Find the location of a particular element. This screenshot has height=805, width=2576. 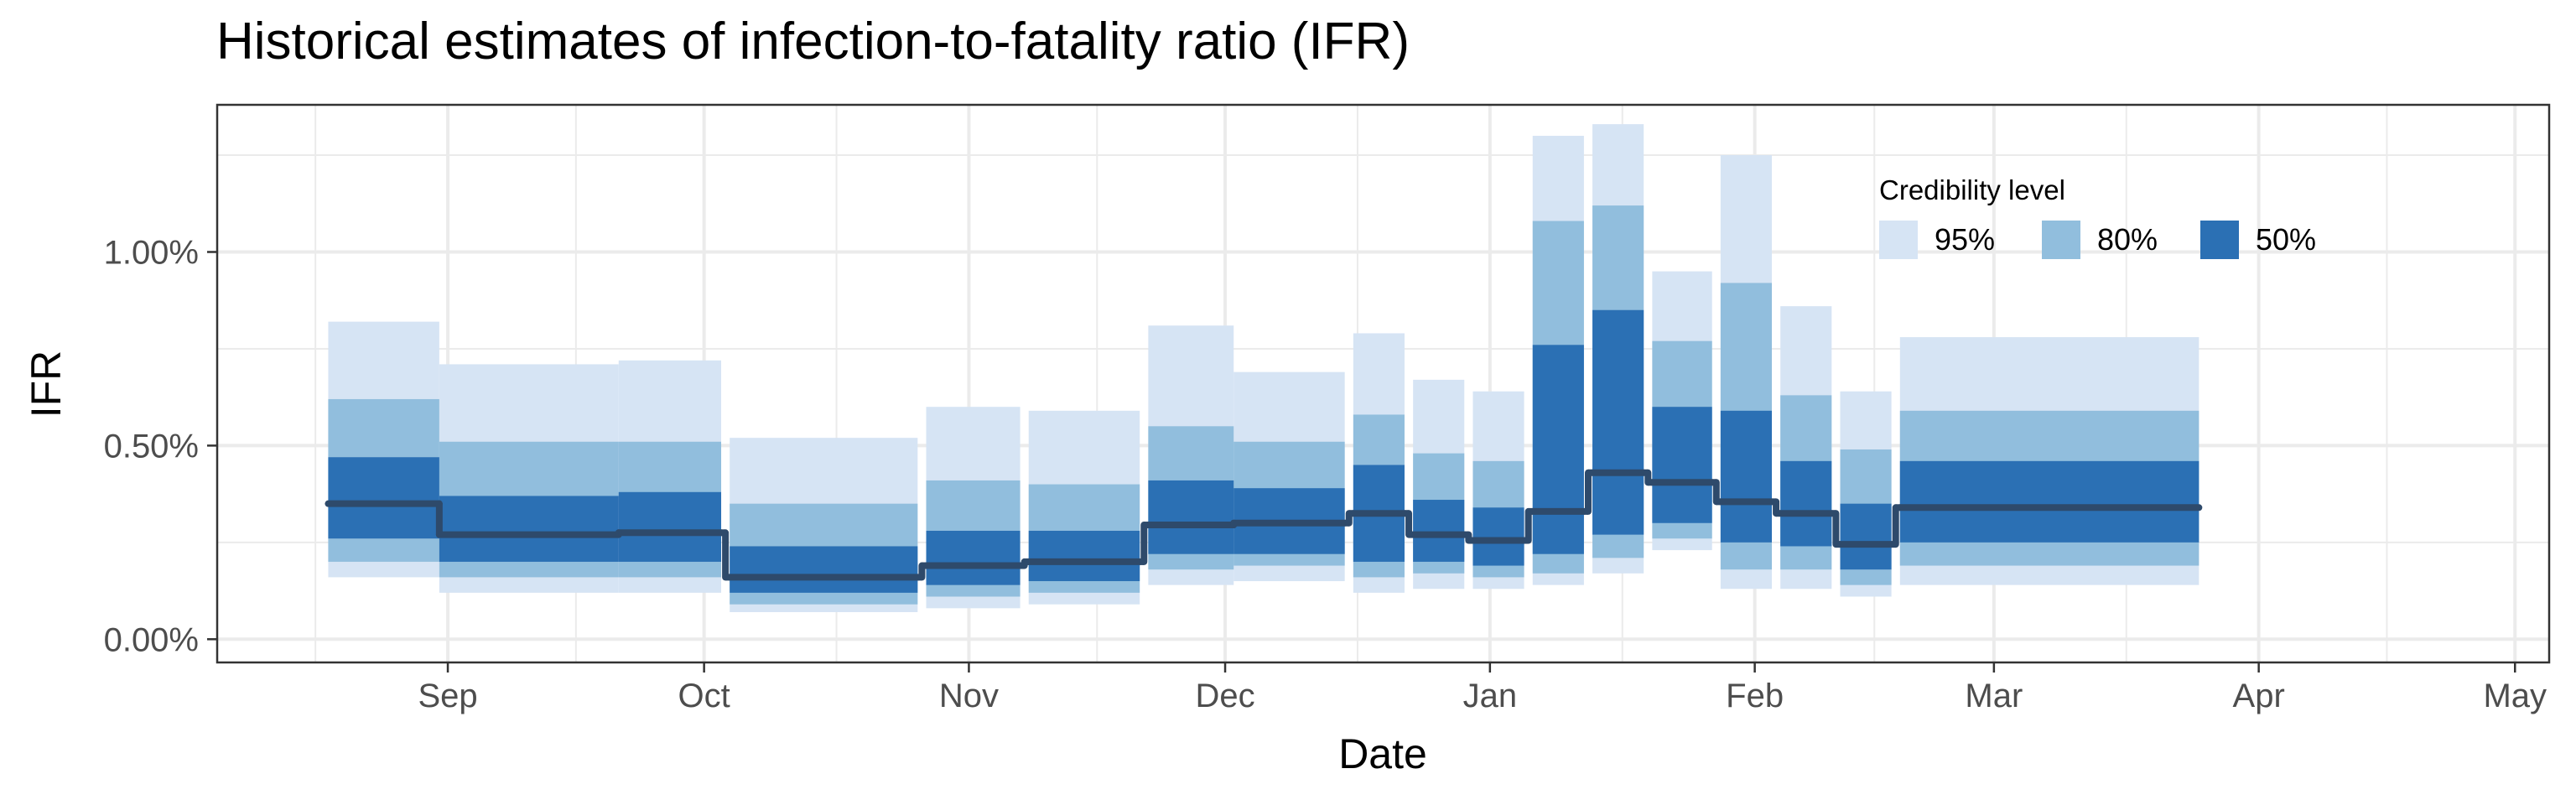

legend-label: 95% is located at coordinates (1965, 239).